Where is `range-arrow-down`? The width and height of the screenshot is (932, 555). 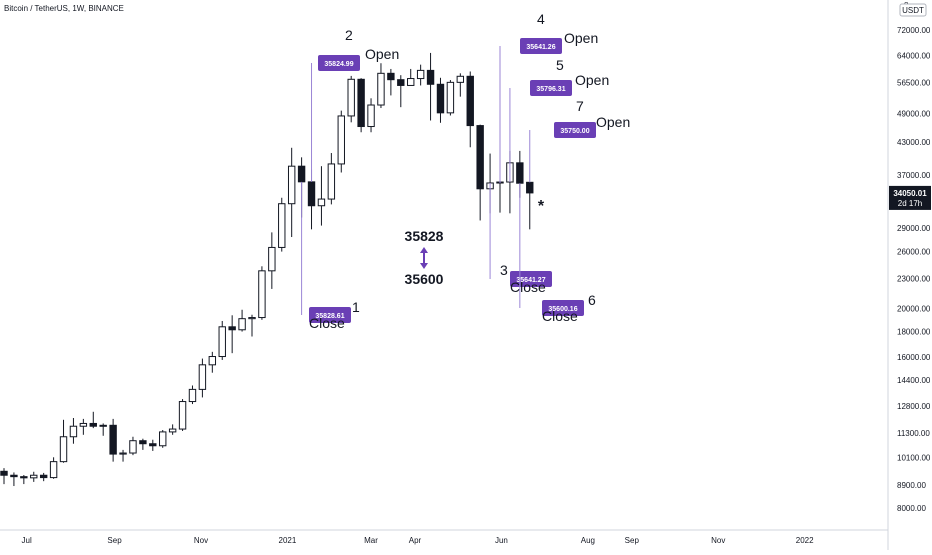 range-arrow-down is located at coordinates (424, 266).